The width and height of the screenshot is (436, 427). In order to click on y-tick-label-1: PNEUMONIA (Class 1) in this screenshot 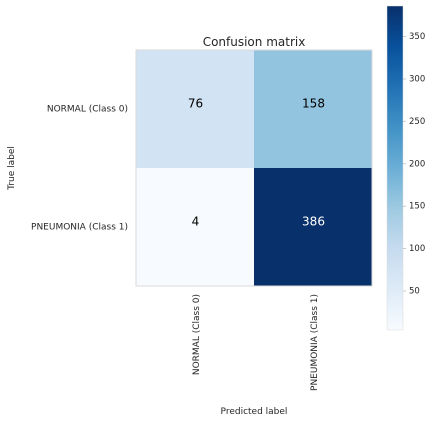, I will do `click(79, 228)`.